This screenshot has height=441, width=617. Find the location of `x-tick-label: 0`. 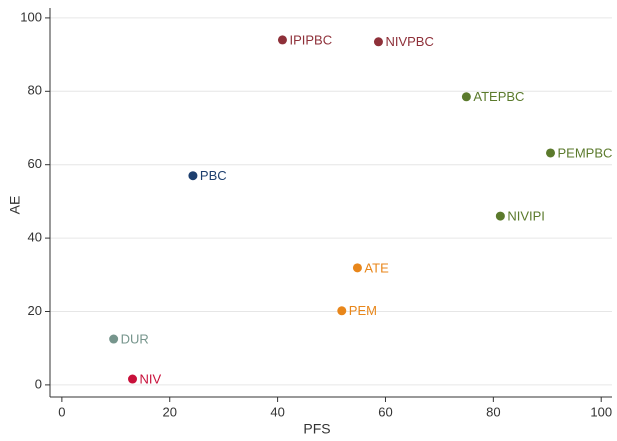

x-tick-label: 0 is located at coordinates (61, 411).